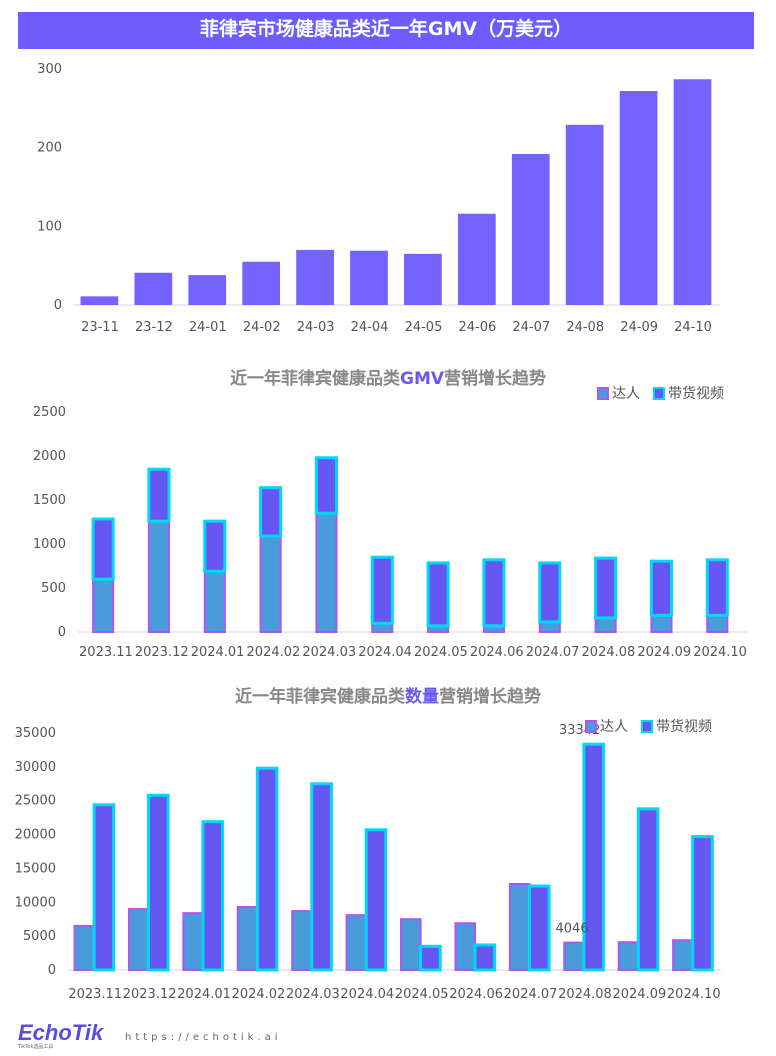 This screenshot has width=776, height=1056. What do you see at coordinates (203, 1037) in the screenshot?
I see `footer-url: https://echotik.ai` at bounding box center [203, 1037].